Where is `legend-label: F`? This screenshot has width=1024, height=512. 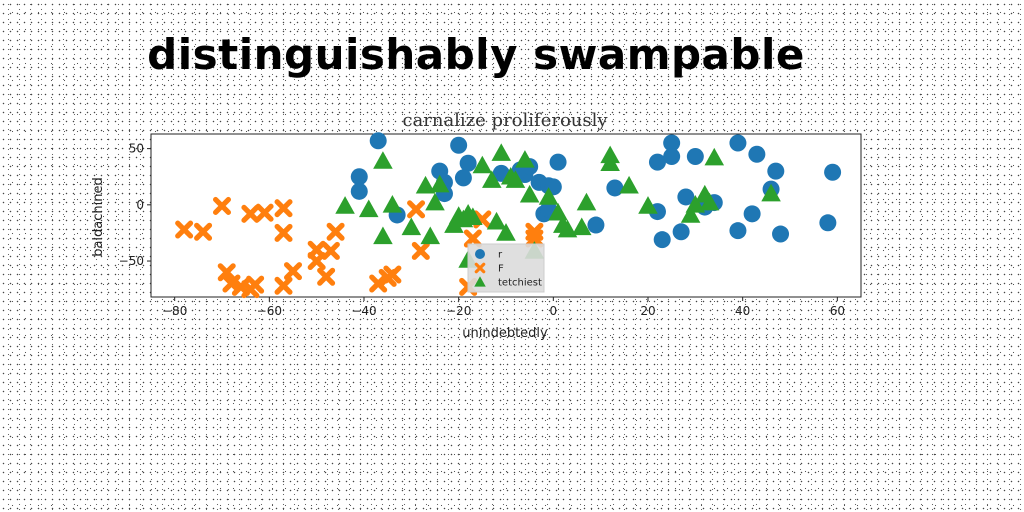
legend-label: F is located at coordinates (501, 269).